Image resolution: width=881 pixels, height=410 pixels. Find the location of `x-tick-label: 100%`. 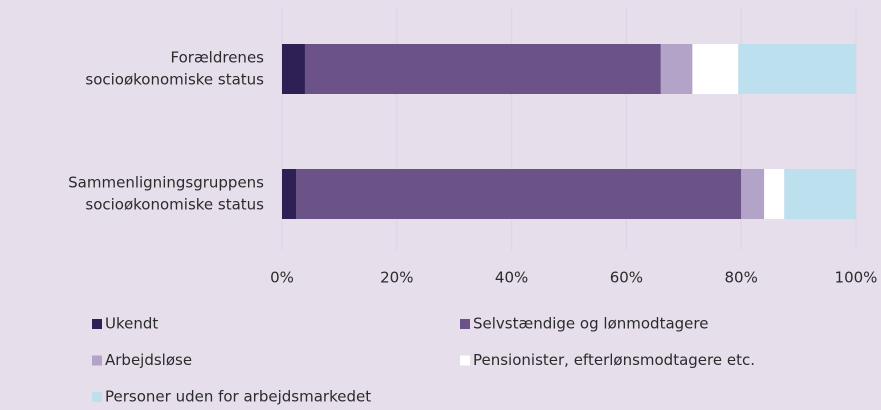

x-tick-label: 100% is located at coordinates (856, 278).